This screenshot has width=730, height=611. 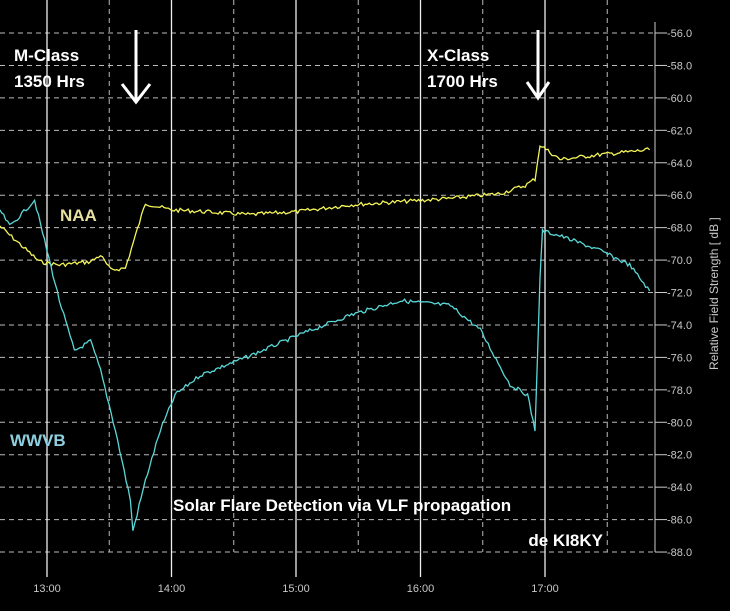 I want to click on x-tick-label: 17:00, so click(x=545, y=589).